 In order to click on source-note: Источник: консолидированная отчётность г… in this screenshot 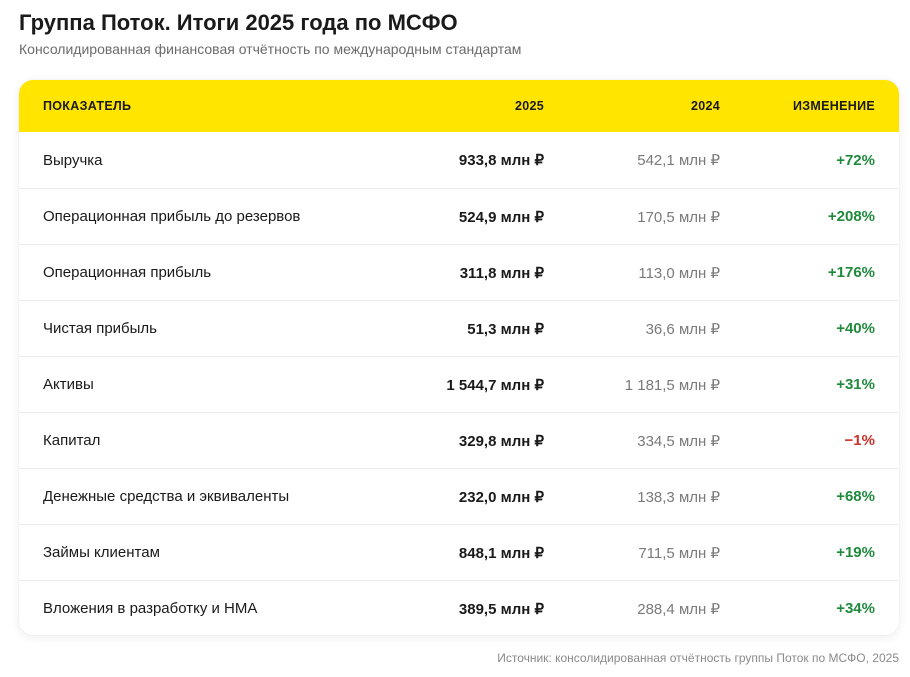, I will do `click(698, 658)`.